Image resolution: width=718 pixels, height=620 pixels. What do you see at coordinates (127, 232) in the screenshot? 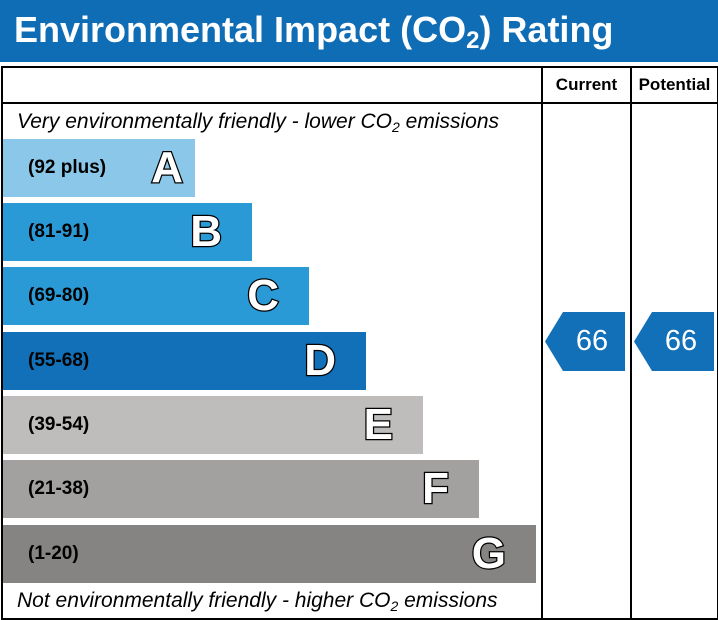
I see `band-b: (81-91) B` at bounding box center [127, 232].